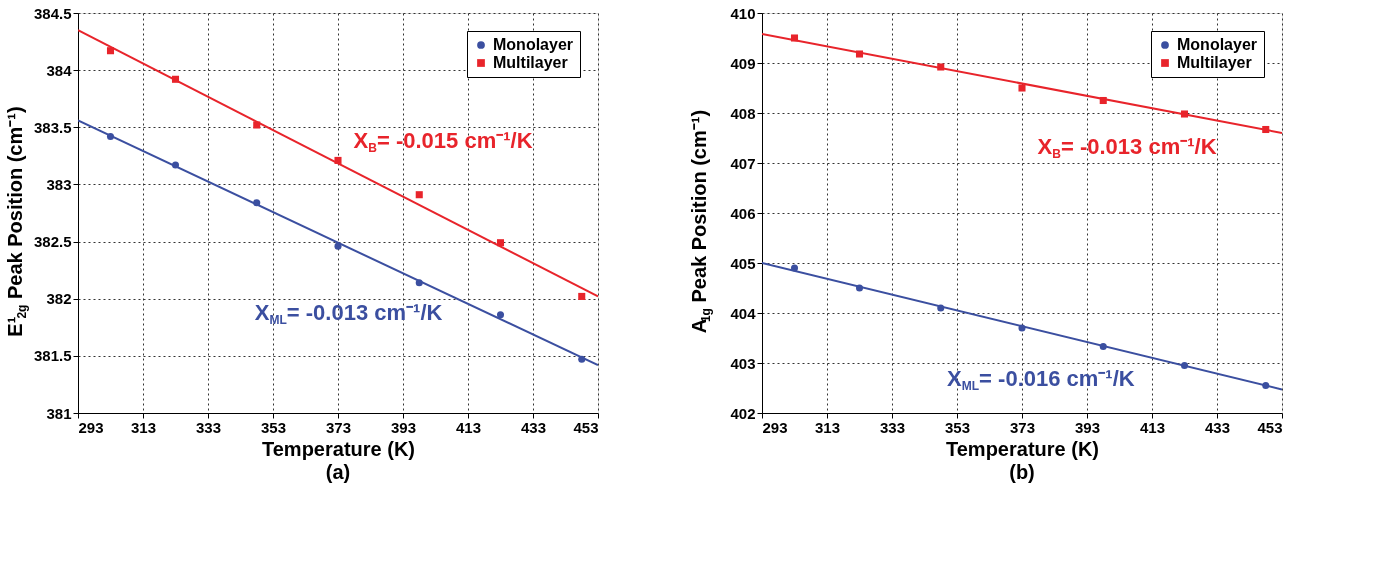  I want to click on text: (a), so click(338, 472).